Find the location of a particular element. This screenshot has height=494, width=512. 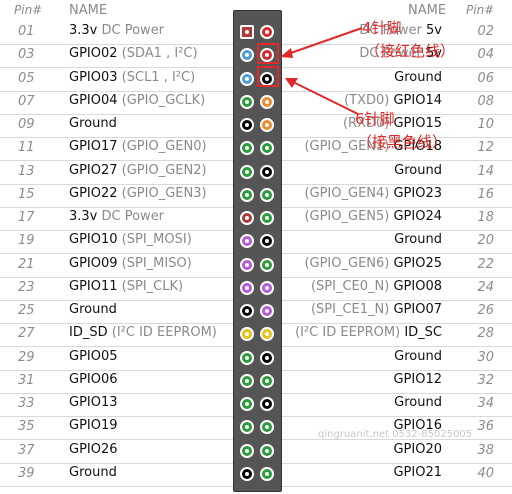

pin-name-left-function: (GPIO_GEN0) is located at coordinates (162, 147).